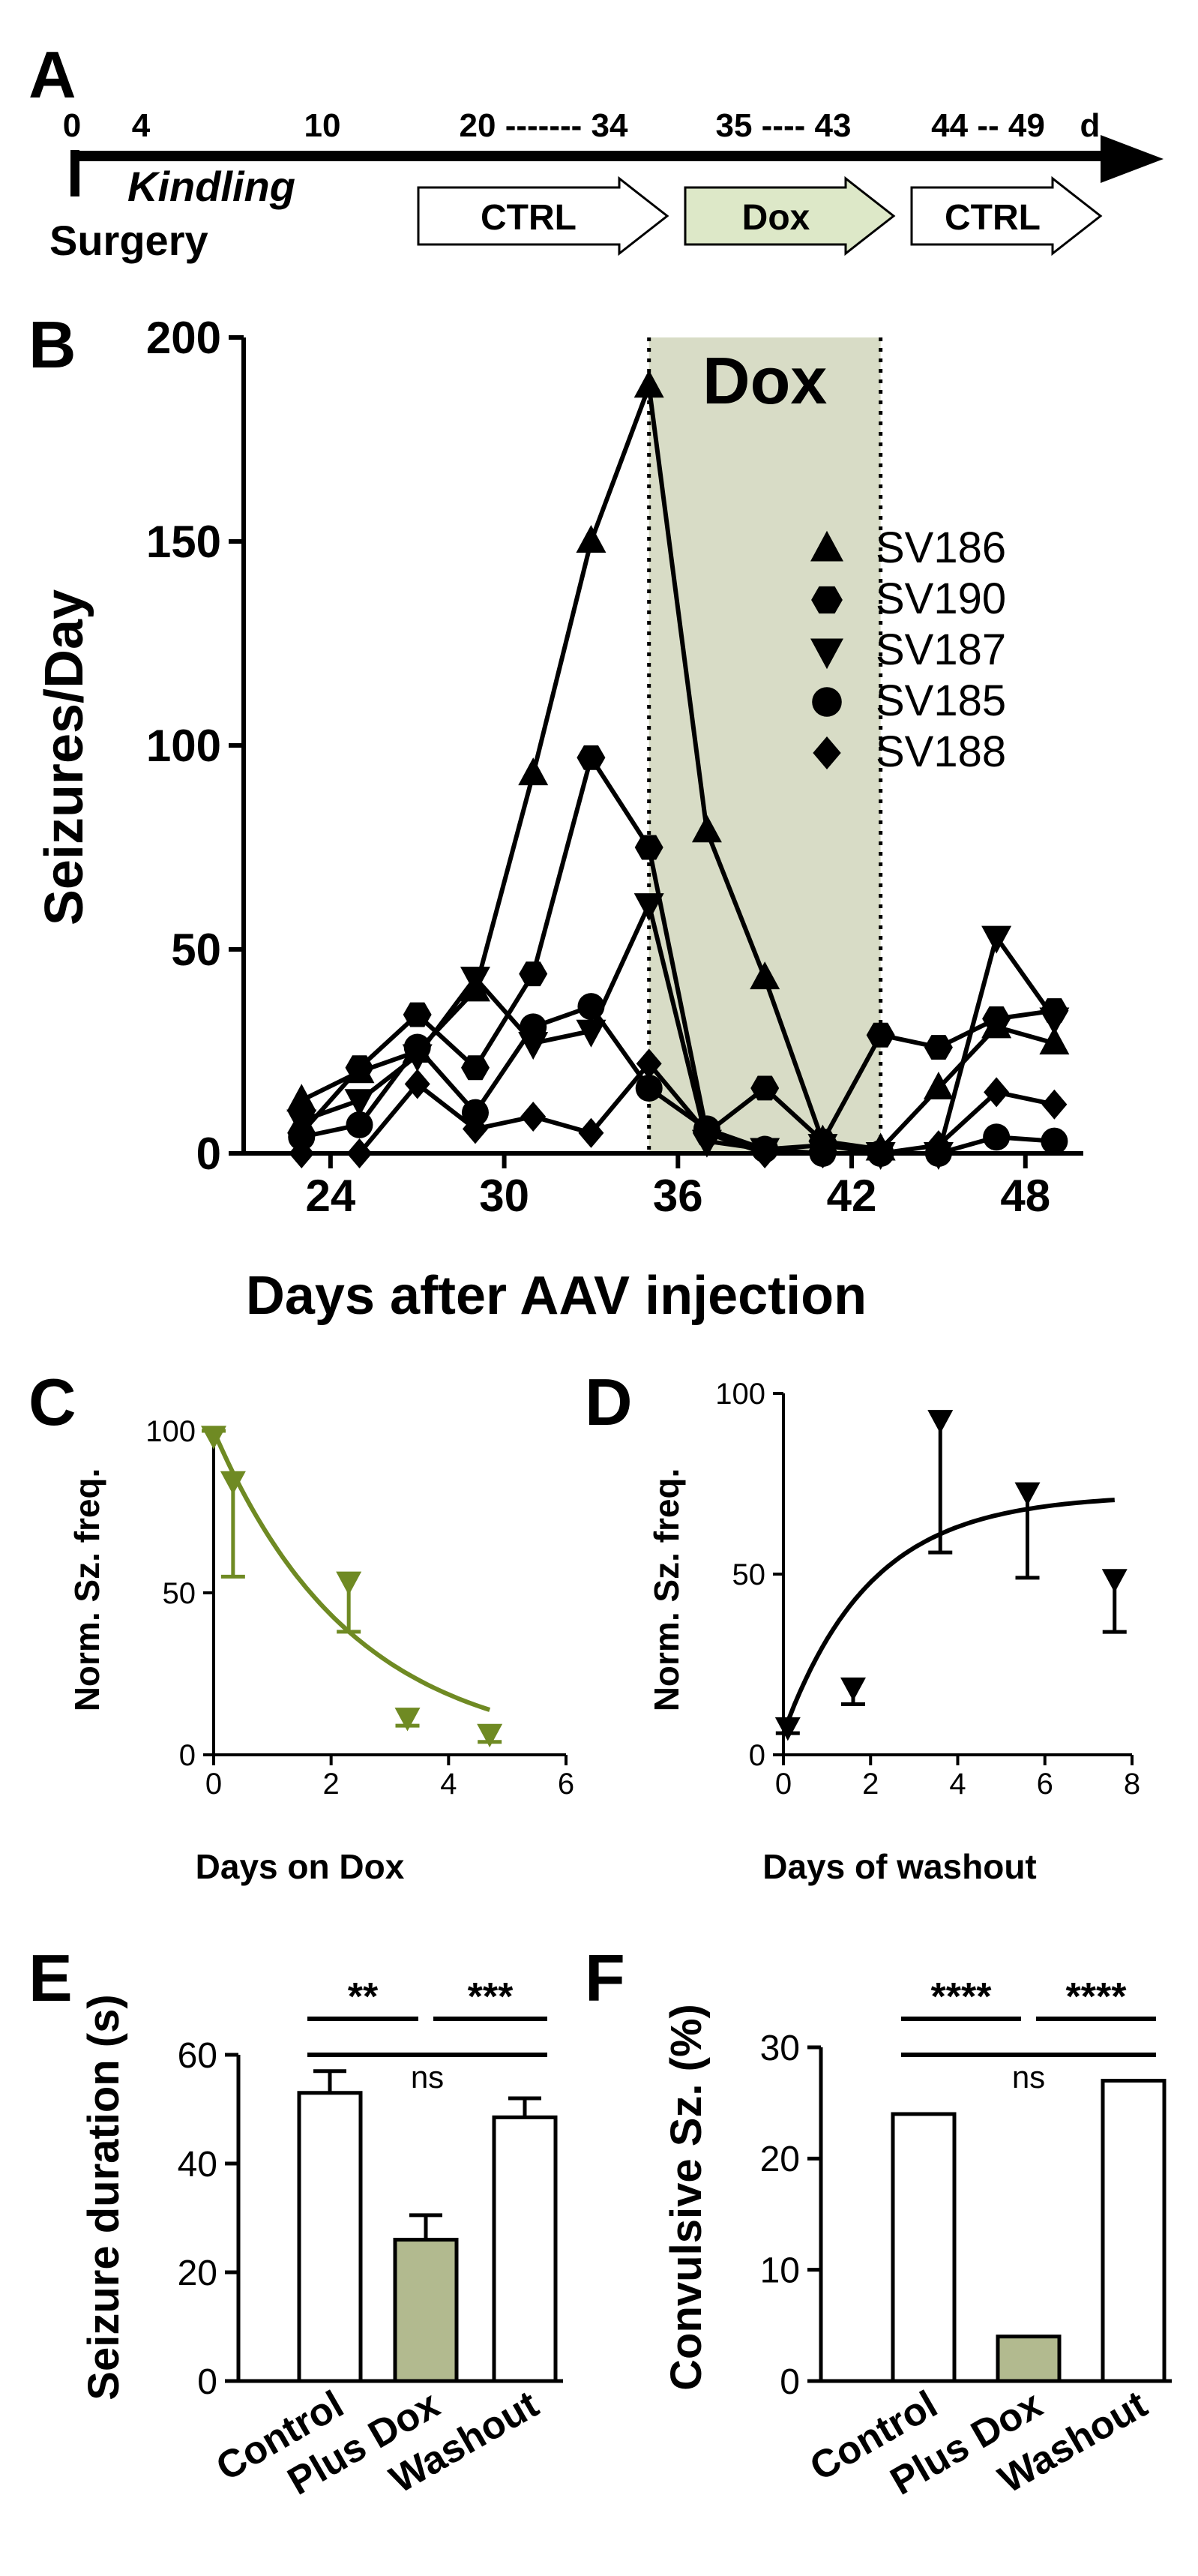 The height and width of the screenshot is (2576, 1198). I want to click on chart-d-axes: 0 50 100 0 2 4 6 8, so click(927, 1589).